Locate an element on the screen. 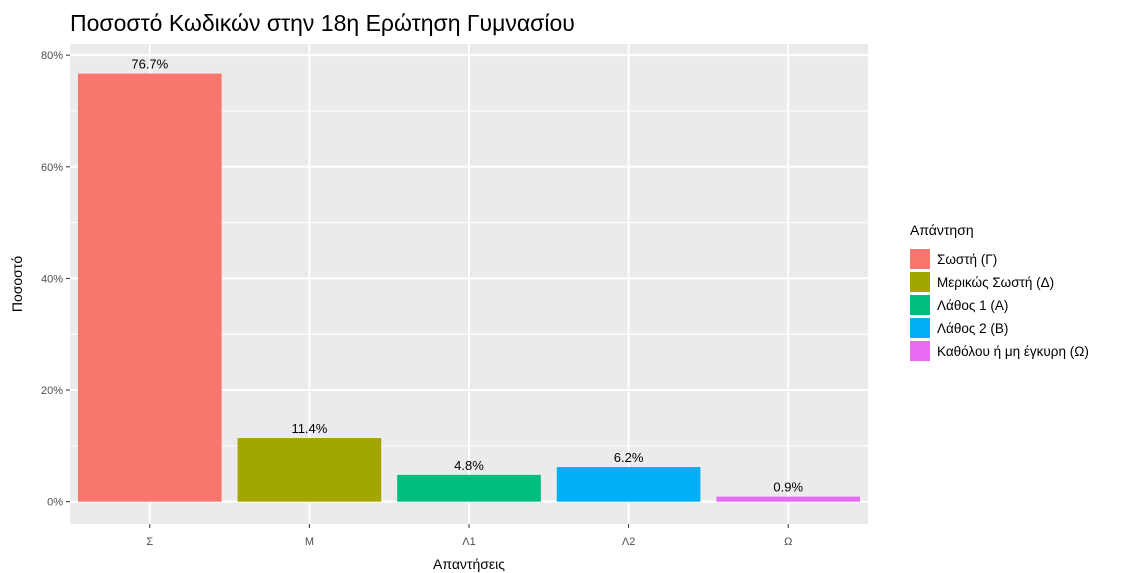 The width and height of the screenshot is (1124, 573). y-tick-label: 60% is located at coordinates (52, 168).